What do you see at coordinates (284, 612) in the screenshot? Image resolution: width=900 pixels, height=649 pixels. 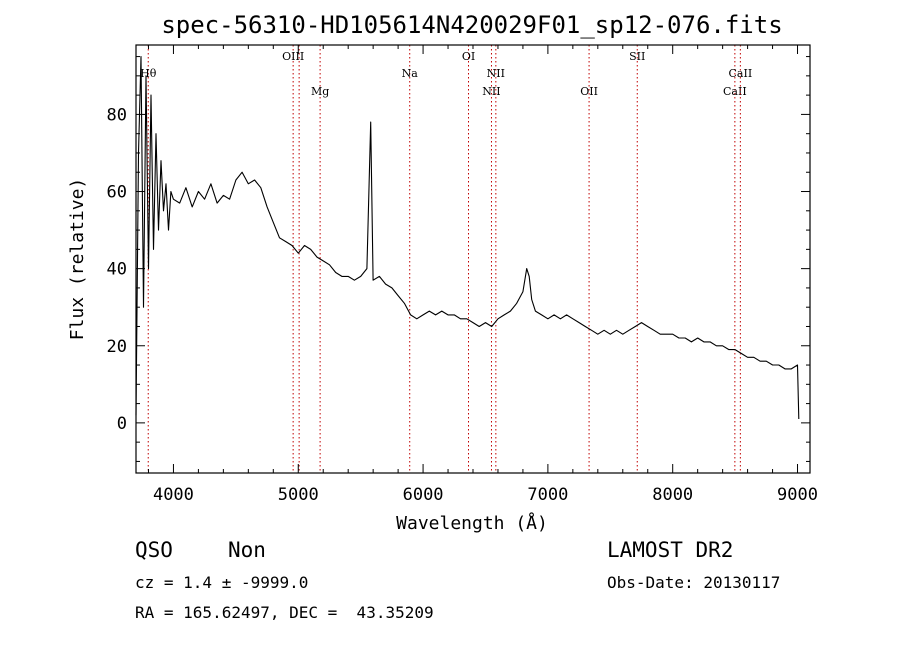 I see `ra-dec-coords: RA = 165.62497, DEC = 43.35209` at bounding box center [284, 612].